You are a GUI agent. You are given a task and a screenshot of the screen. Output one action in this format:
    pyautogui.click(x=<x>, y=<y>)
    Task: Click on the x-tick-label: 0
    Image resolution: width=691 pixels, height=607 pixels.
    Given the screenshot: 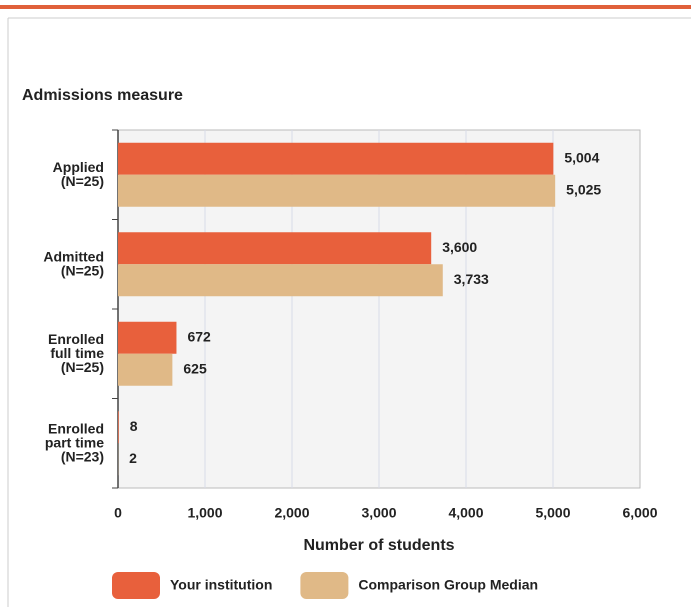 What is the action you would take?
    pyautogui.click(x=118, y=513)
    